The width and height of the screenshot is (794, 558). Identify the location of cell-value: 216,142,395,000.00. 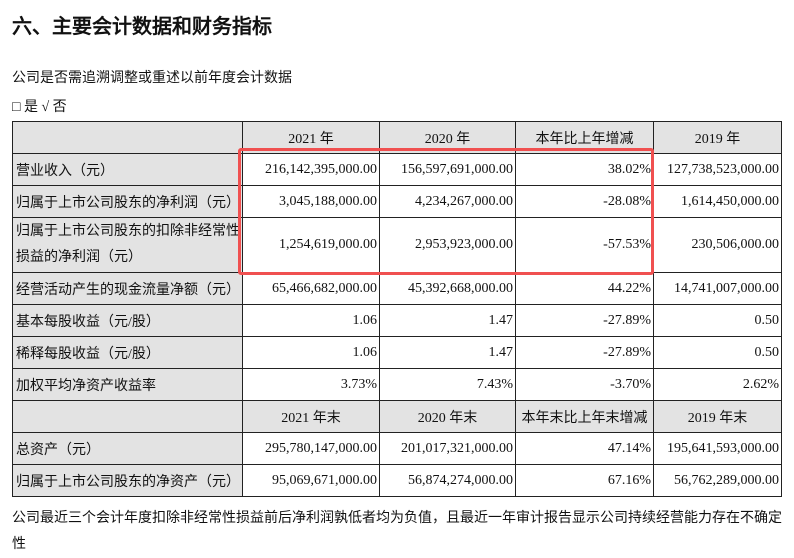
(311, 169).